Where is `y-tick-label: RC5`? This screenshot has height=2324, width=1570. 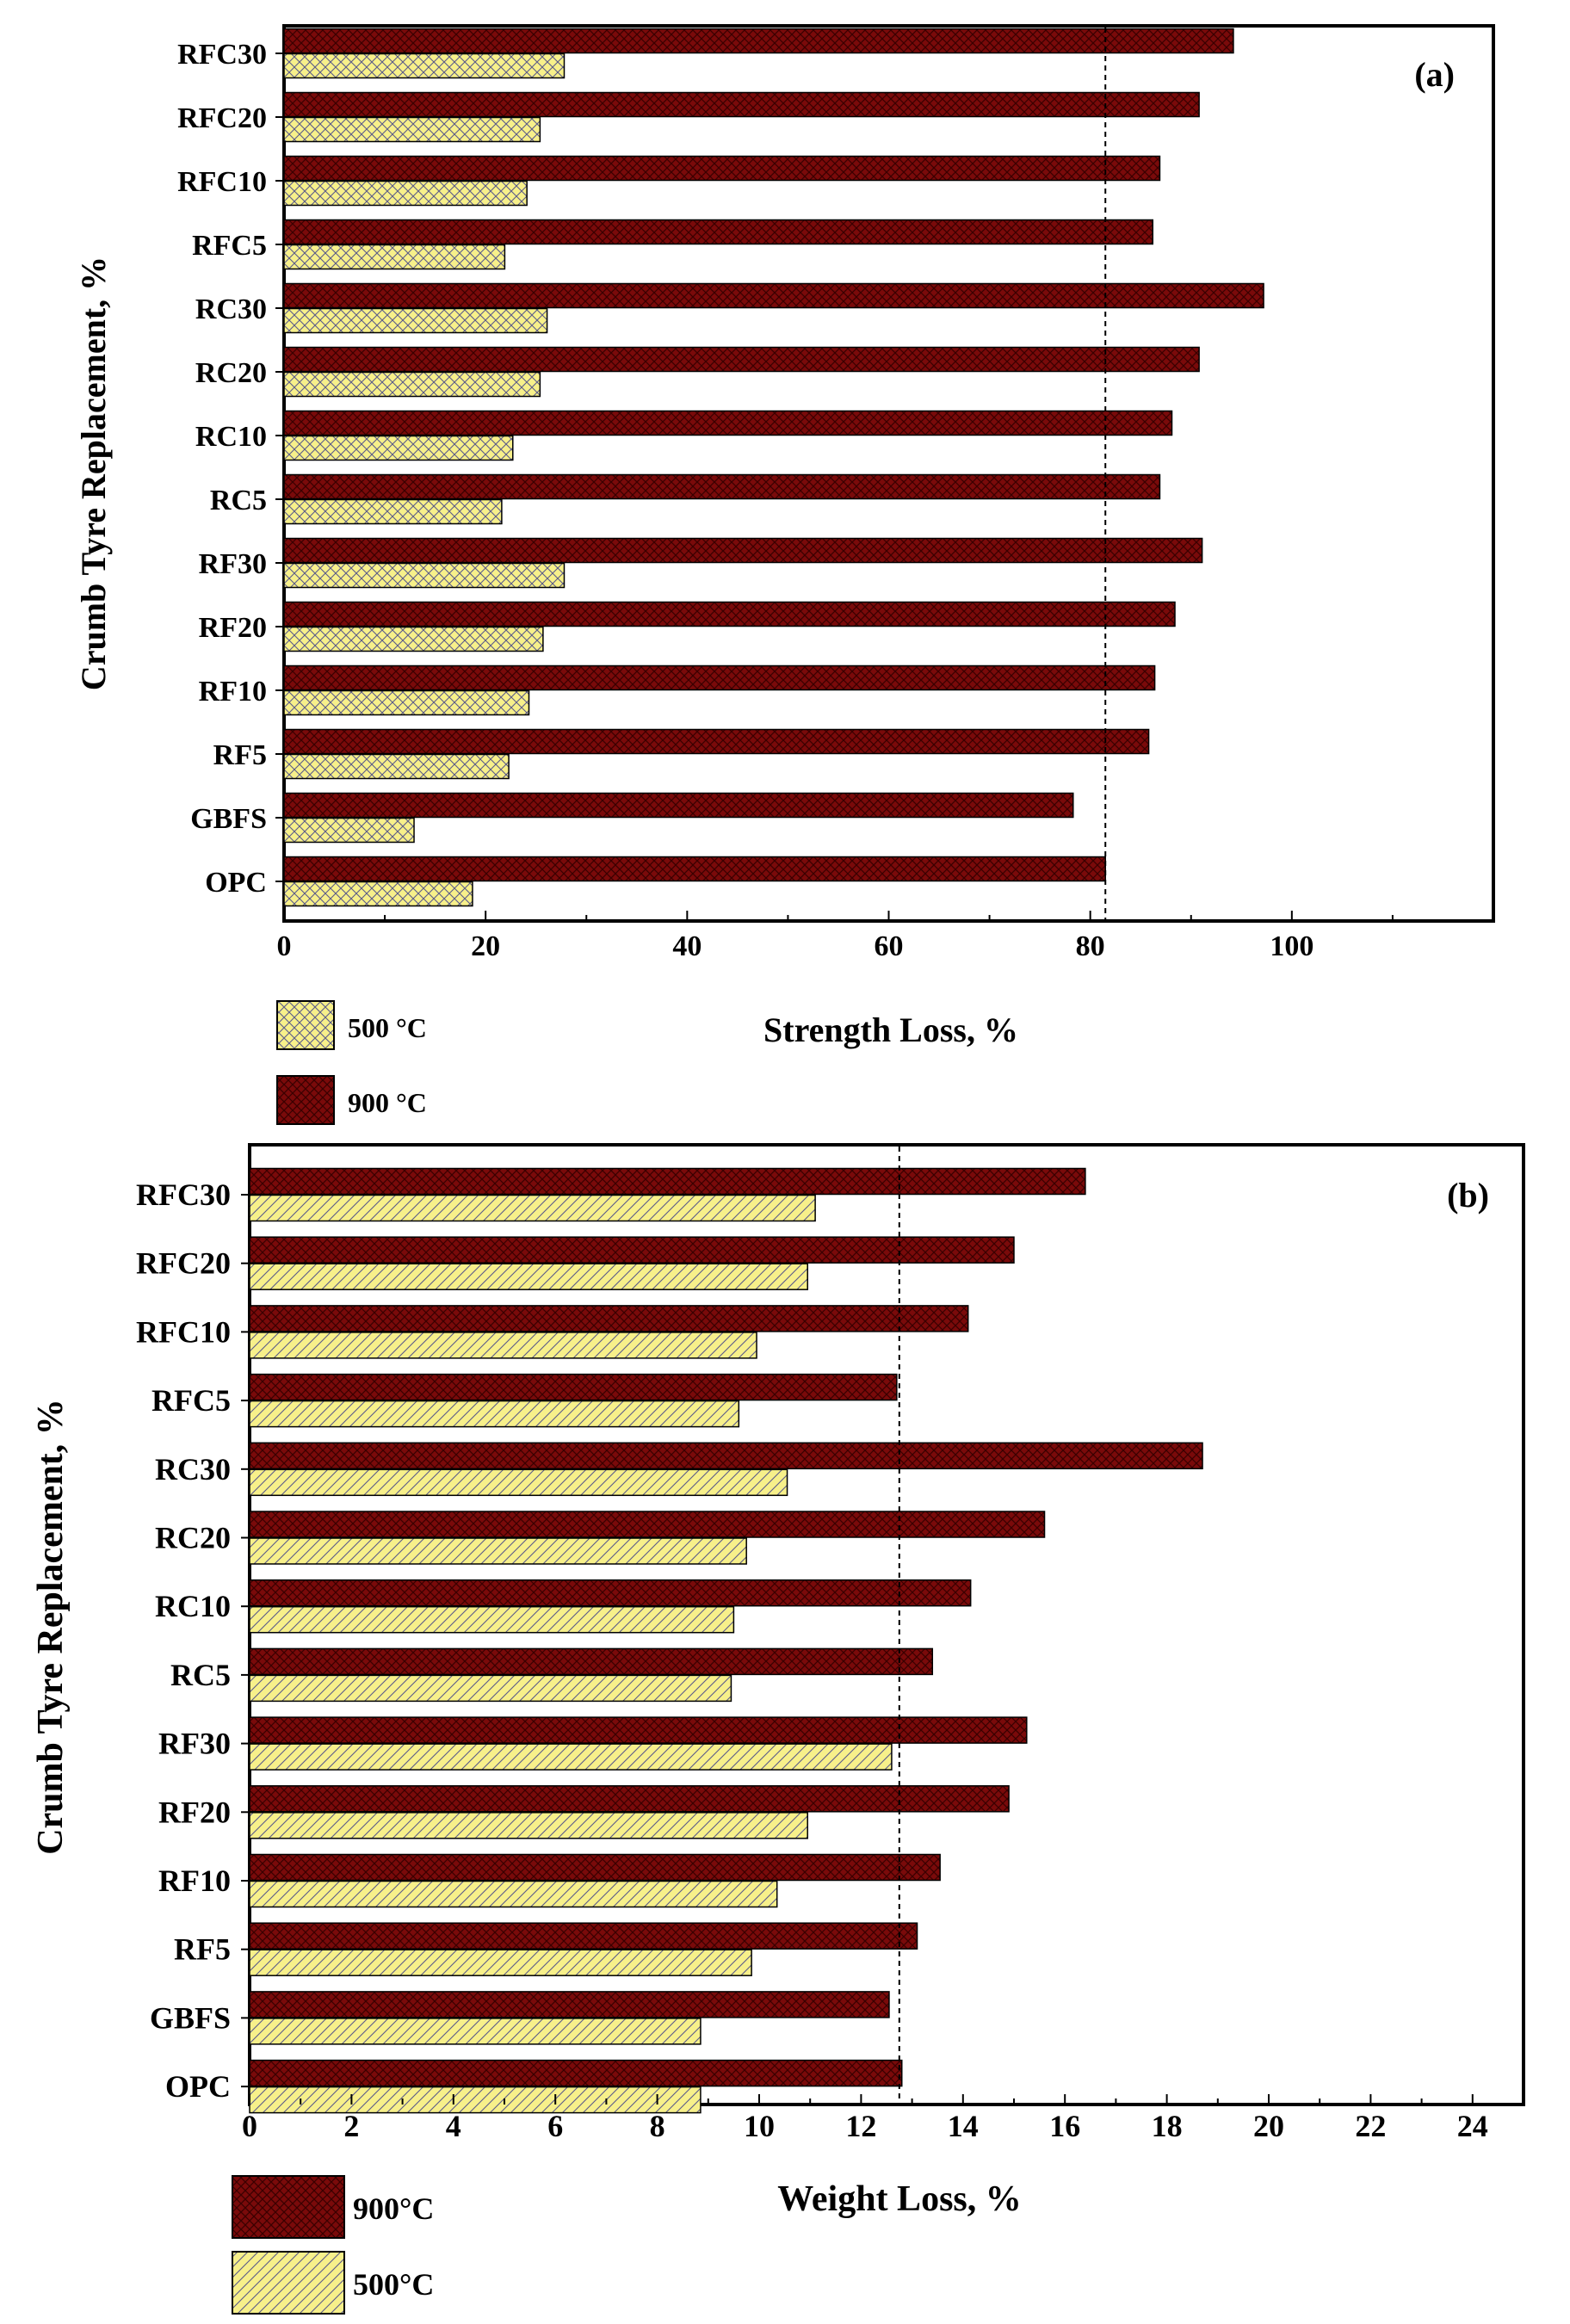
y-tick-label: RC5 is located at coordinates (200, 1675).